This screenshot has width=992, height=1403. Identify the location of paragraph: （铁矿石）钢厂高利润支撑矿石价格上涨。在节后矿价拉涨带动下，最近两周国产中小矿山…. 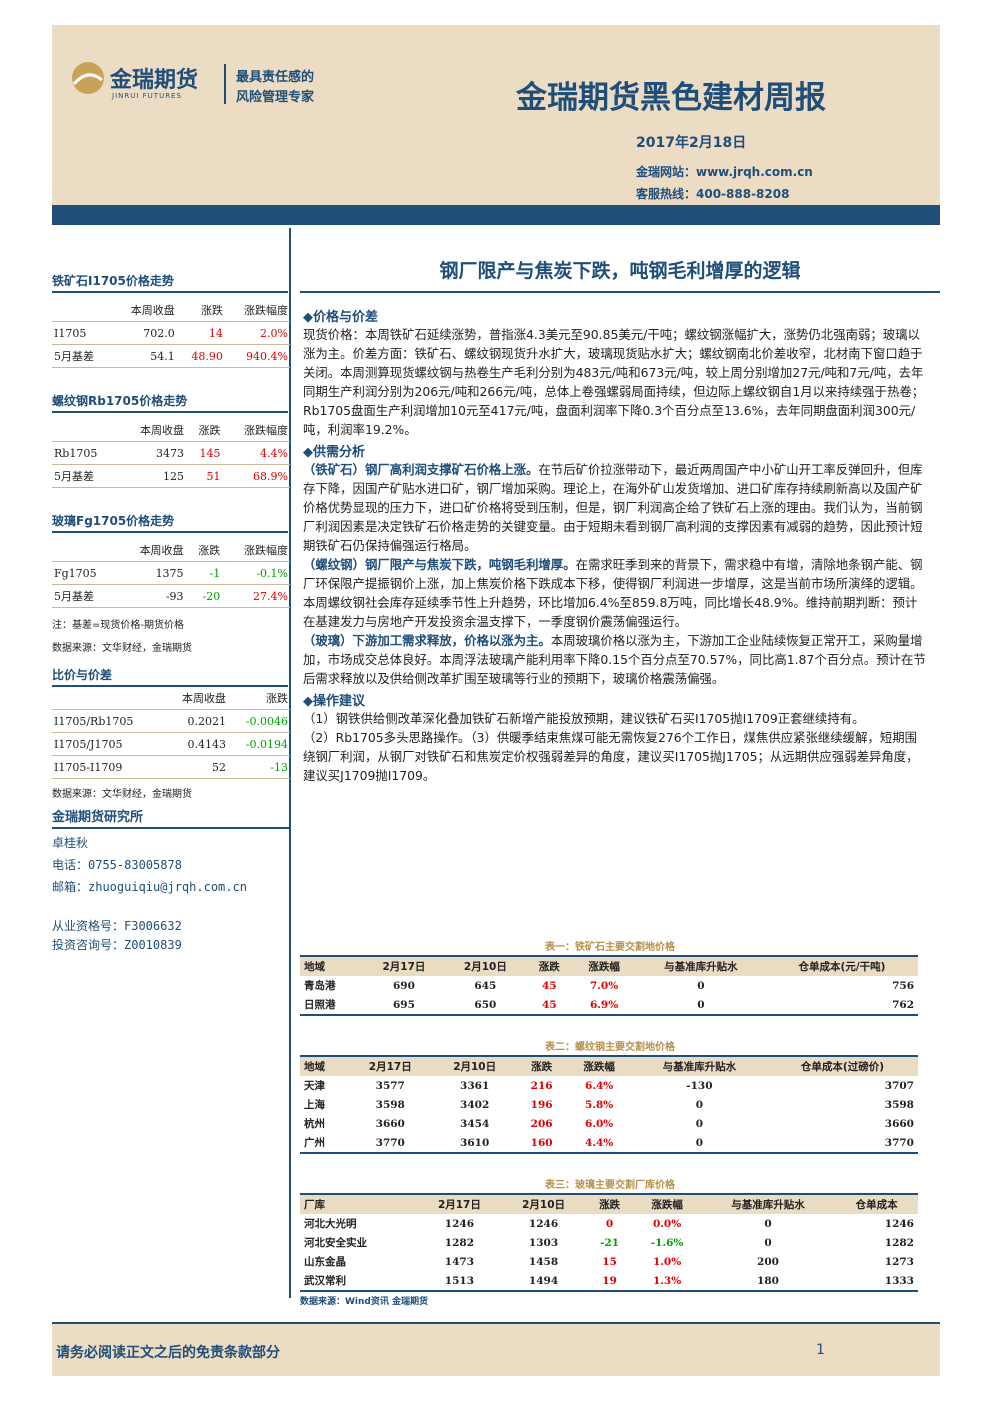
(615, 507).